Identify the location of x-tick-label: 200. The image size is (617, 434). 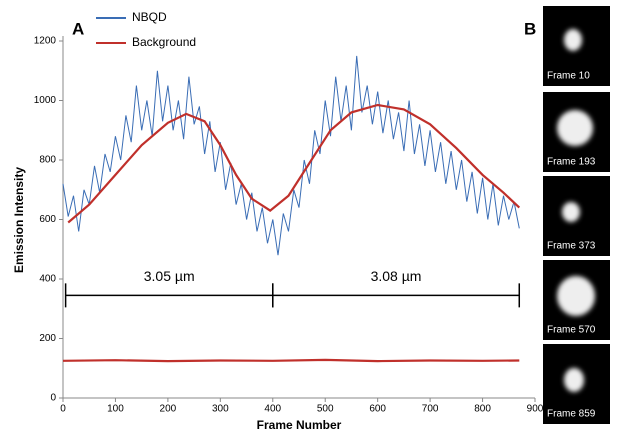
(168, 409).